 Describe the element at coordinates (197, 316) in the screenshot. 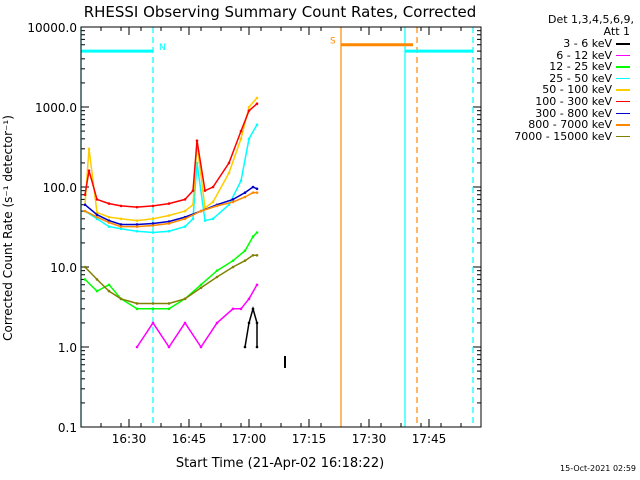

I see `series-line-6-12-kev` at that location.